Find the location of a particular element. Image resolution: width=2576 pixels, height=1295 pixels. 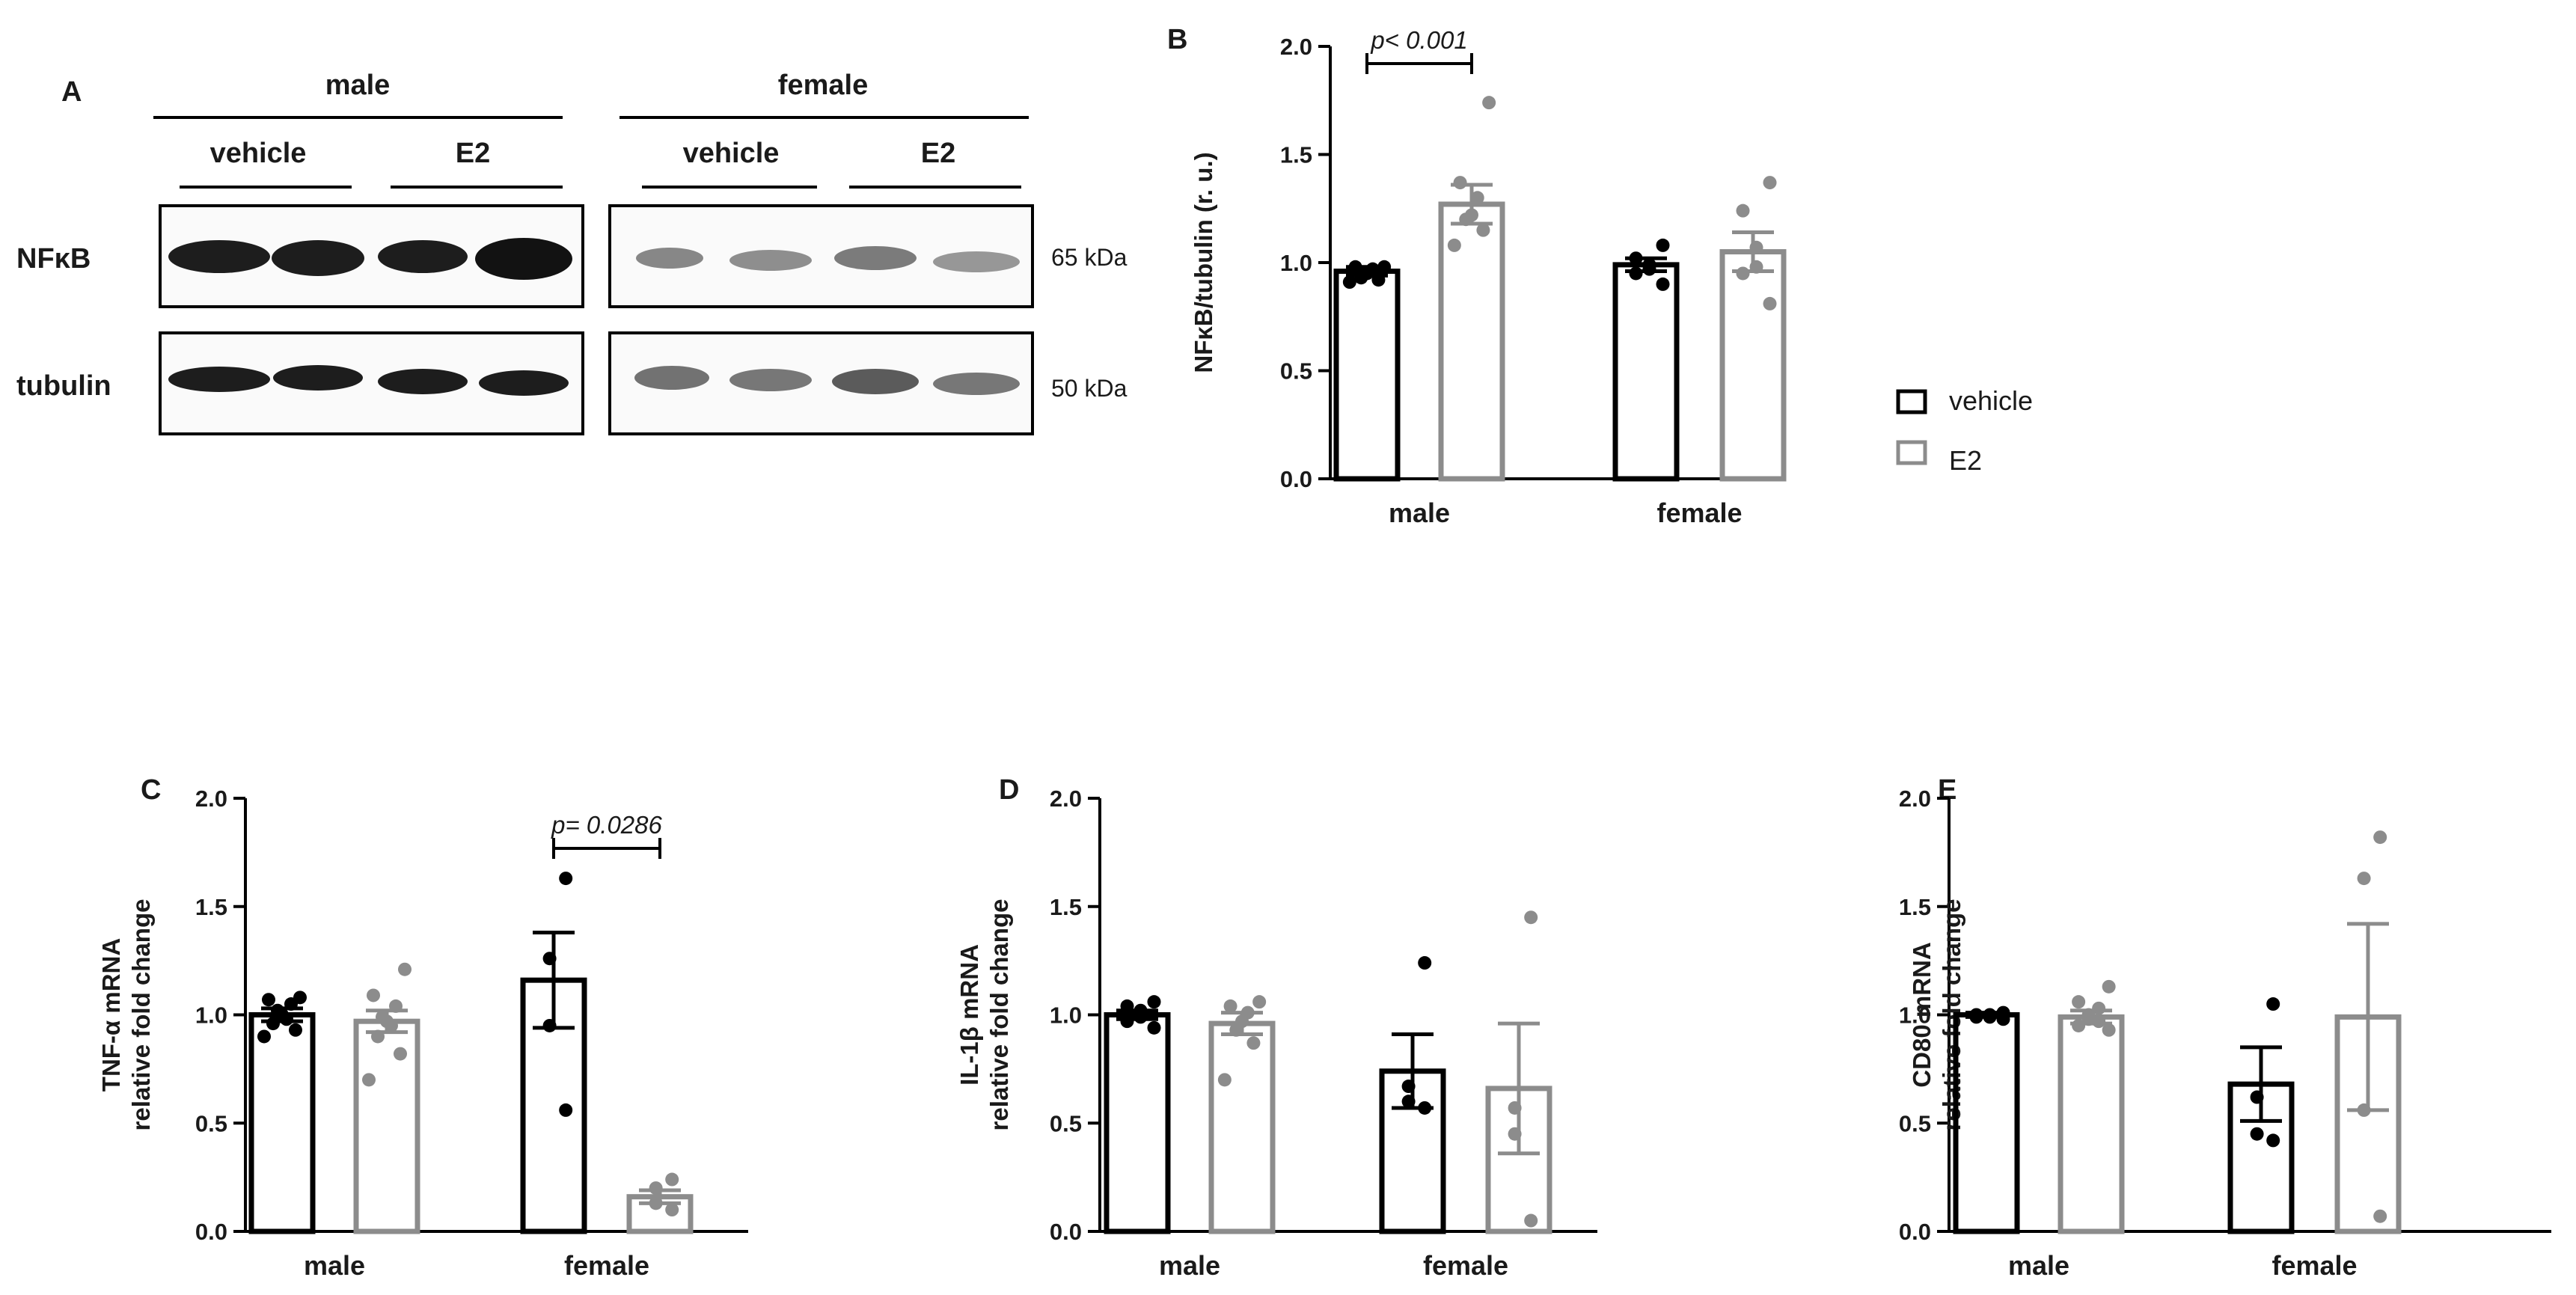

legend-label-e2: E2 is located at coordinates (1966, 461).